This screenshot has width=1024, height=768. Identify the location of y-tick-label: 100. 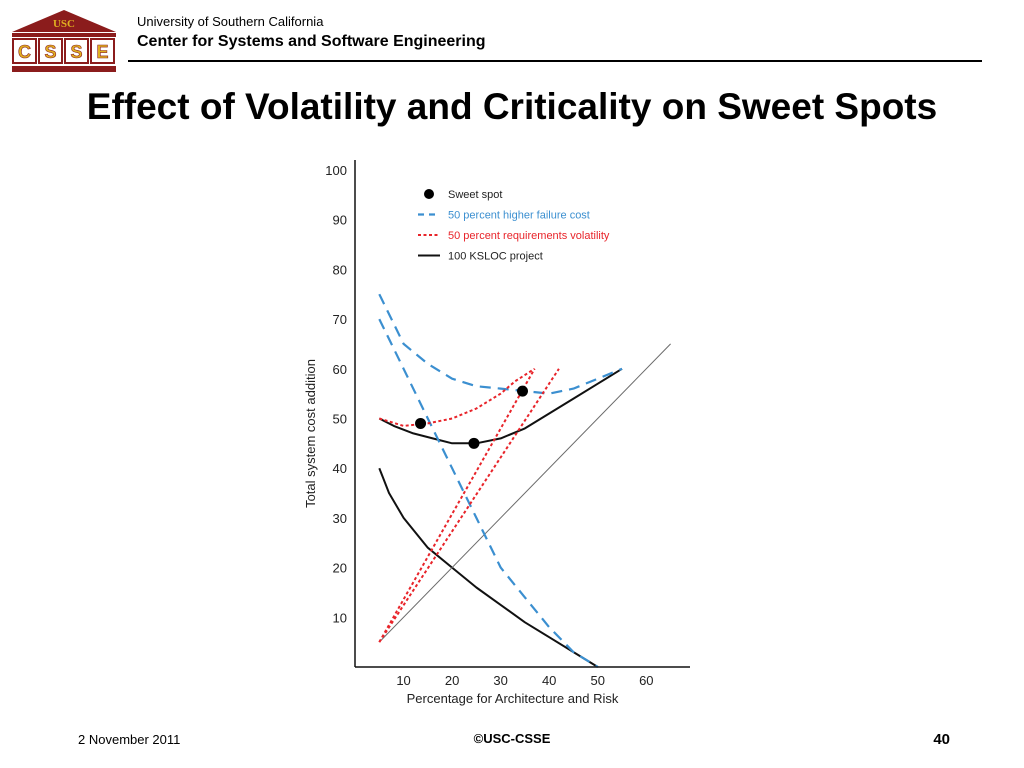
(336, 170).